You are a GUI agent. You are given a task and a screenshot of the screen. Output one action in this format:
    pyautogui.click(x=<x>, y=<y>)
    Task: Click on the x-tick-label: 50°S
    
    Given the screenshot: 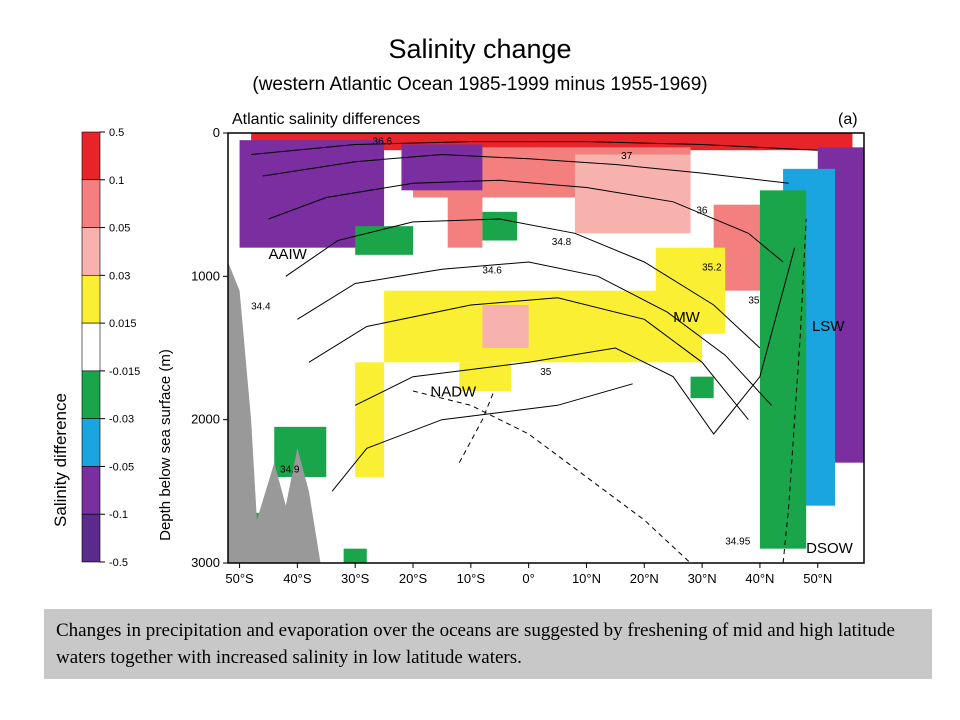 What is the action you would take?
    pyautogui.click(x=239, y=578)
    